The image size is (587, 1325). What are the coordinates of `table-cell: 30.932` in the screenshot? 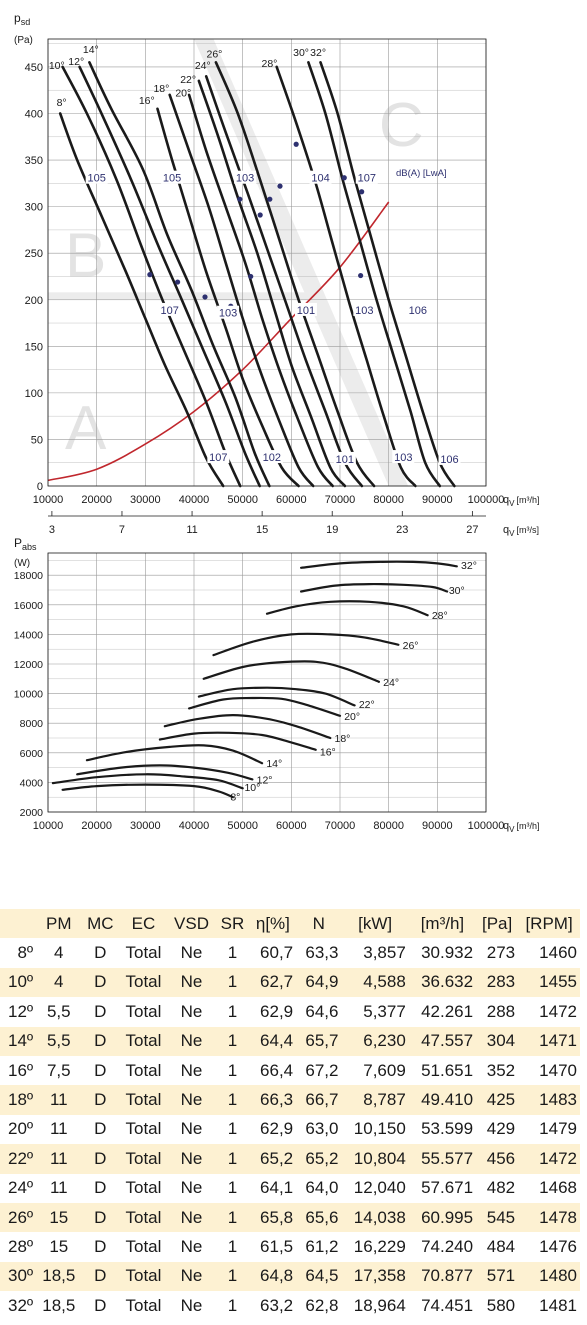 It's located at (447, 953).